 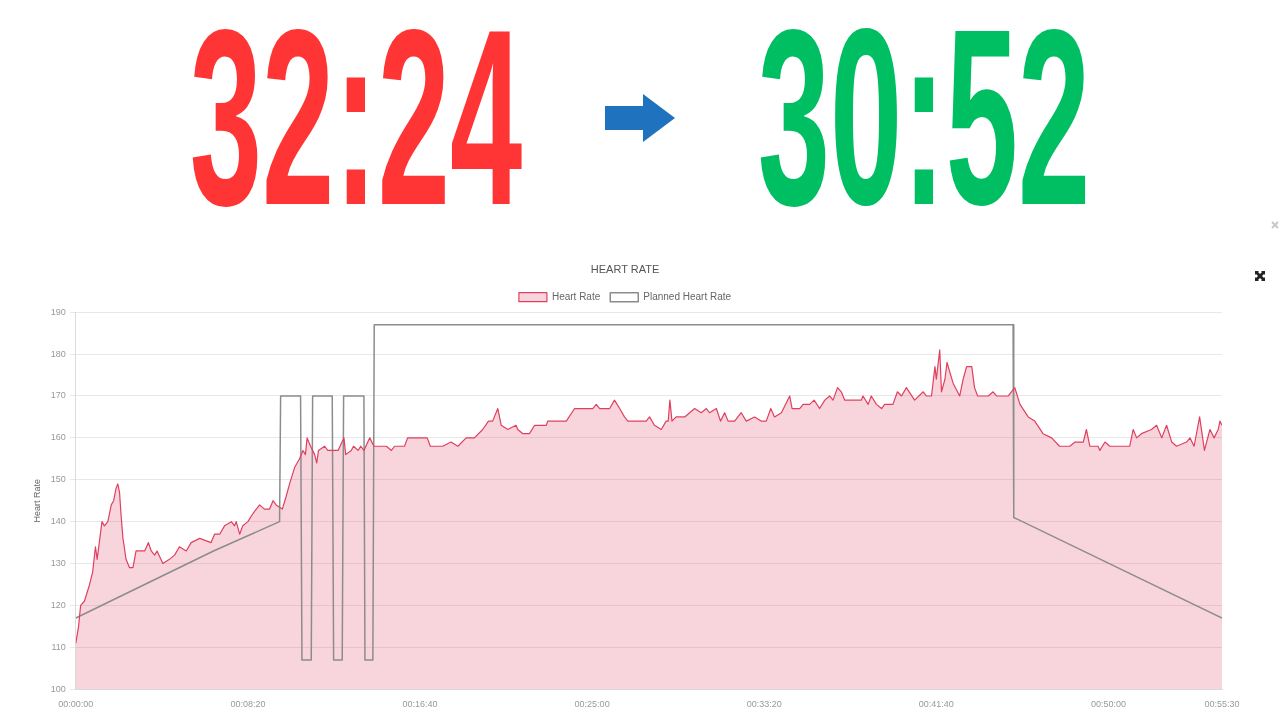 I want to click on x-tick-label: 00:08:20, so click(x=248, y=704).